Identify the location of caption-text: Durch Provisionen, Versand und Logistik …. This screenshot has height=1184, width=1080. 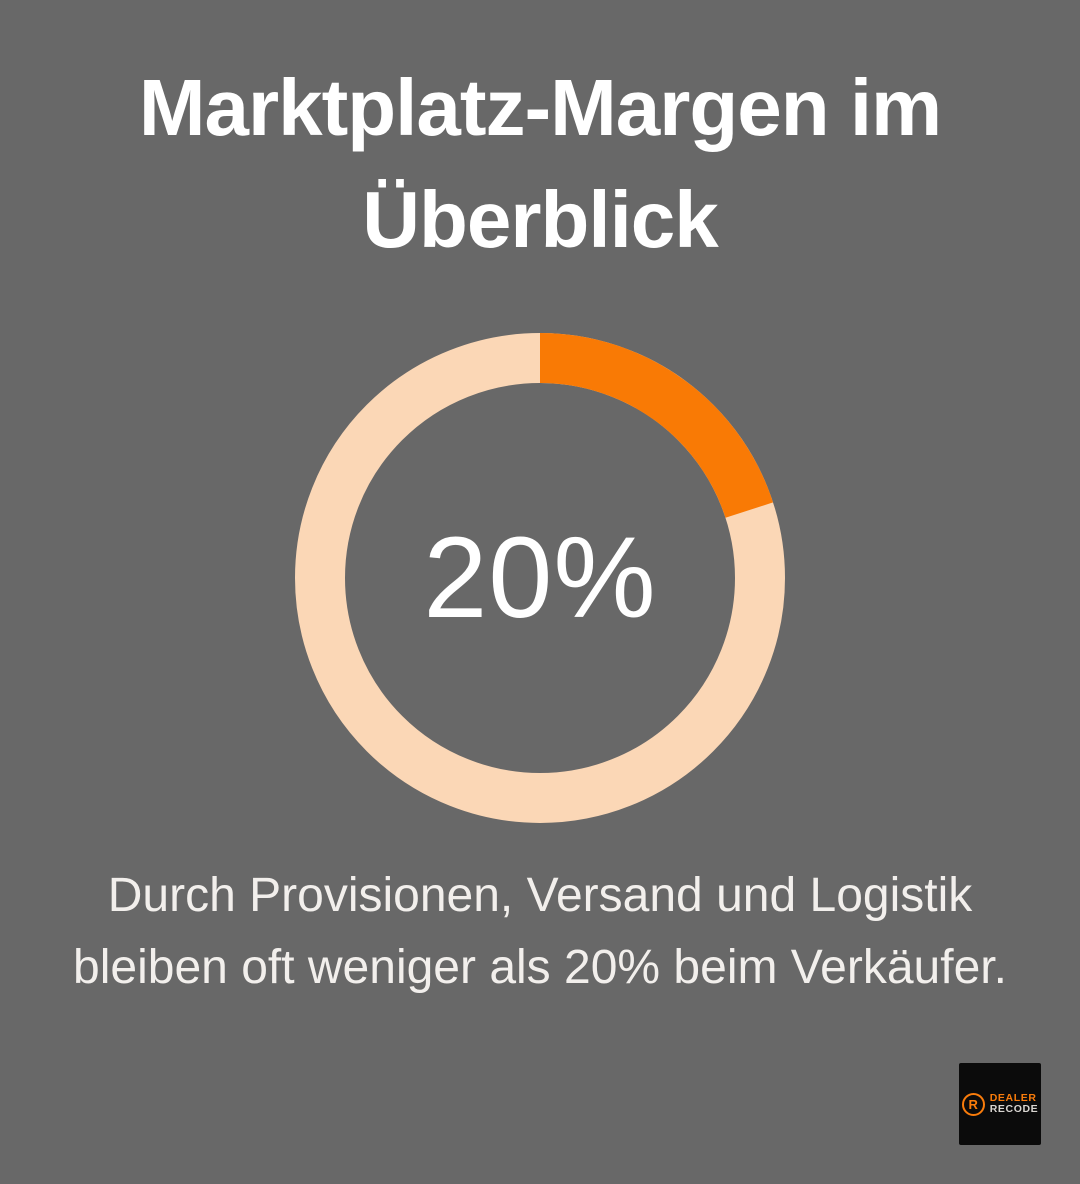
(540, 932).